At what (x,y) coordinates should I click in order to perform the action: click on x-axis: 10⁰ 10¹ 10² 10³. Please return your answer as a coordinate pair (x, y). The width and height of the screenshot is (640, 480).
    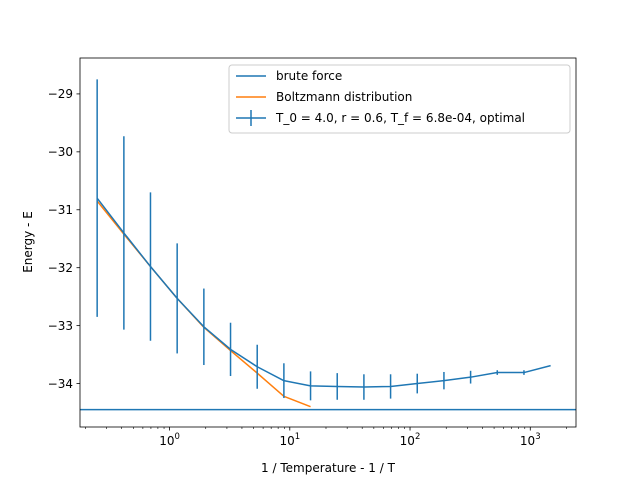
    Looking at the image, I should click on (326, 437).